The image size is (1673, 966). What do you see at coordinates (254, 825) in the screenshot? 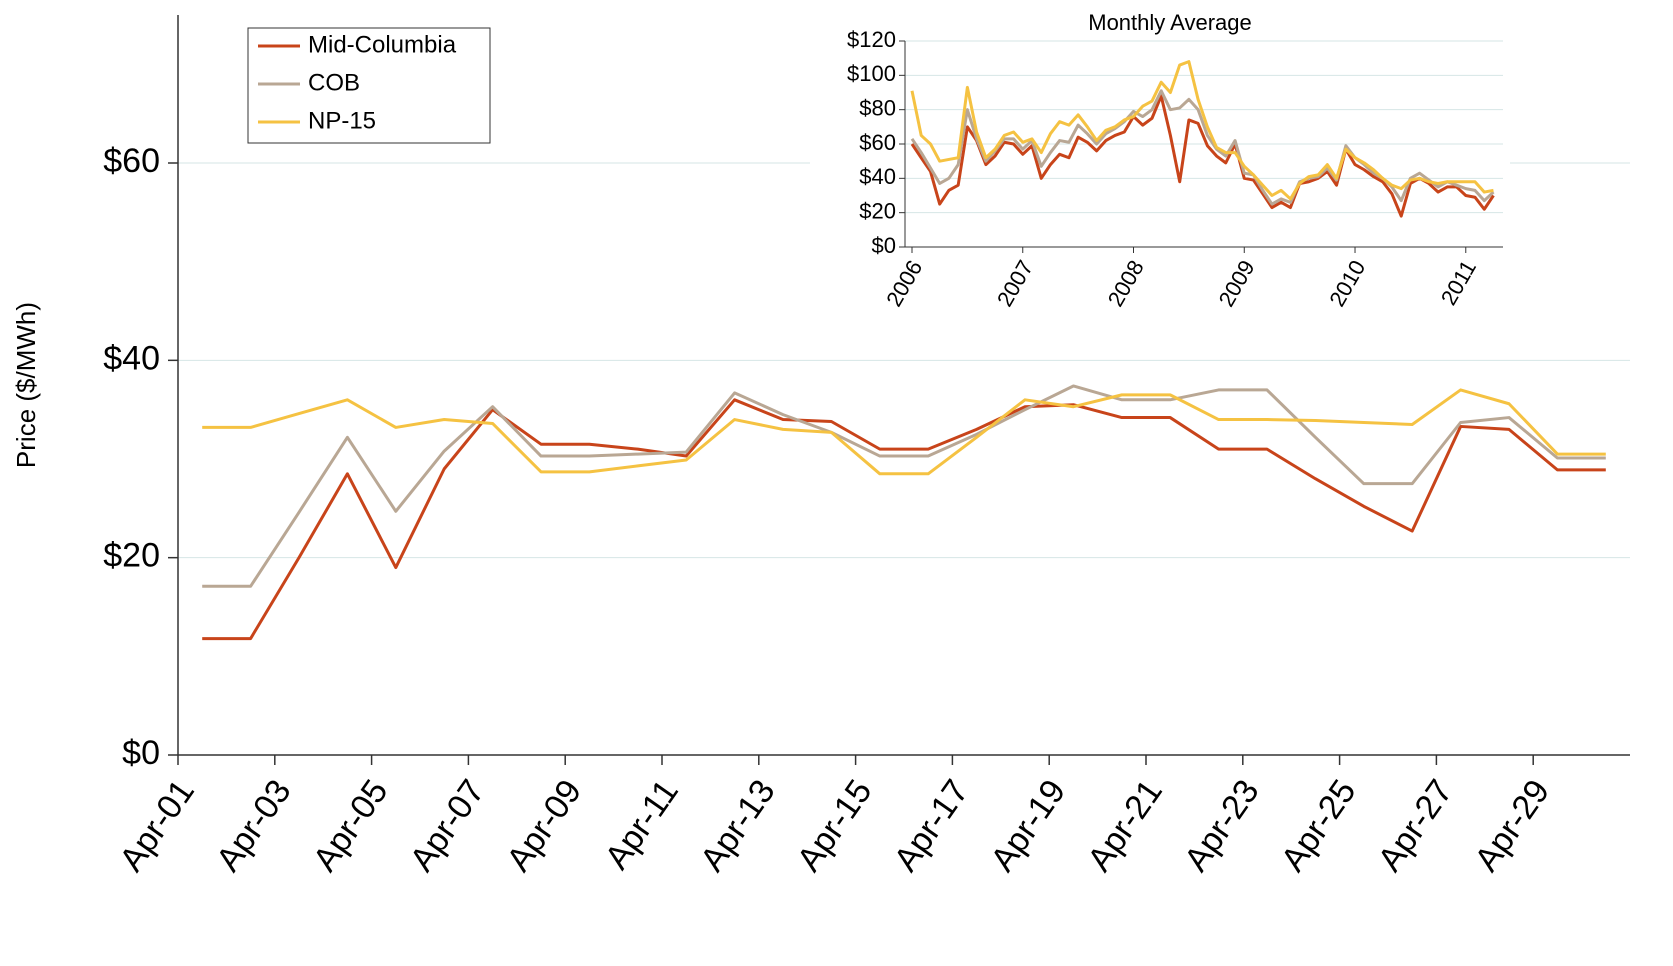
I see `x-tick-label: Apr-03` at bounding box center [254, 825].